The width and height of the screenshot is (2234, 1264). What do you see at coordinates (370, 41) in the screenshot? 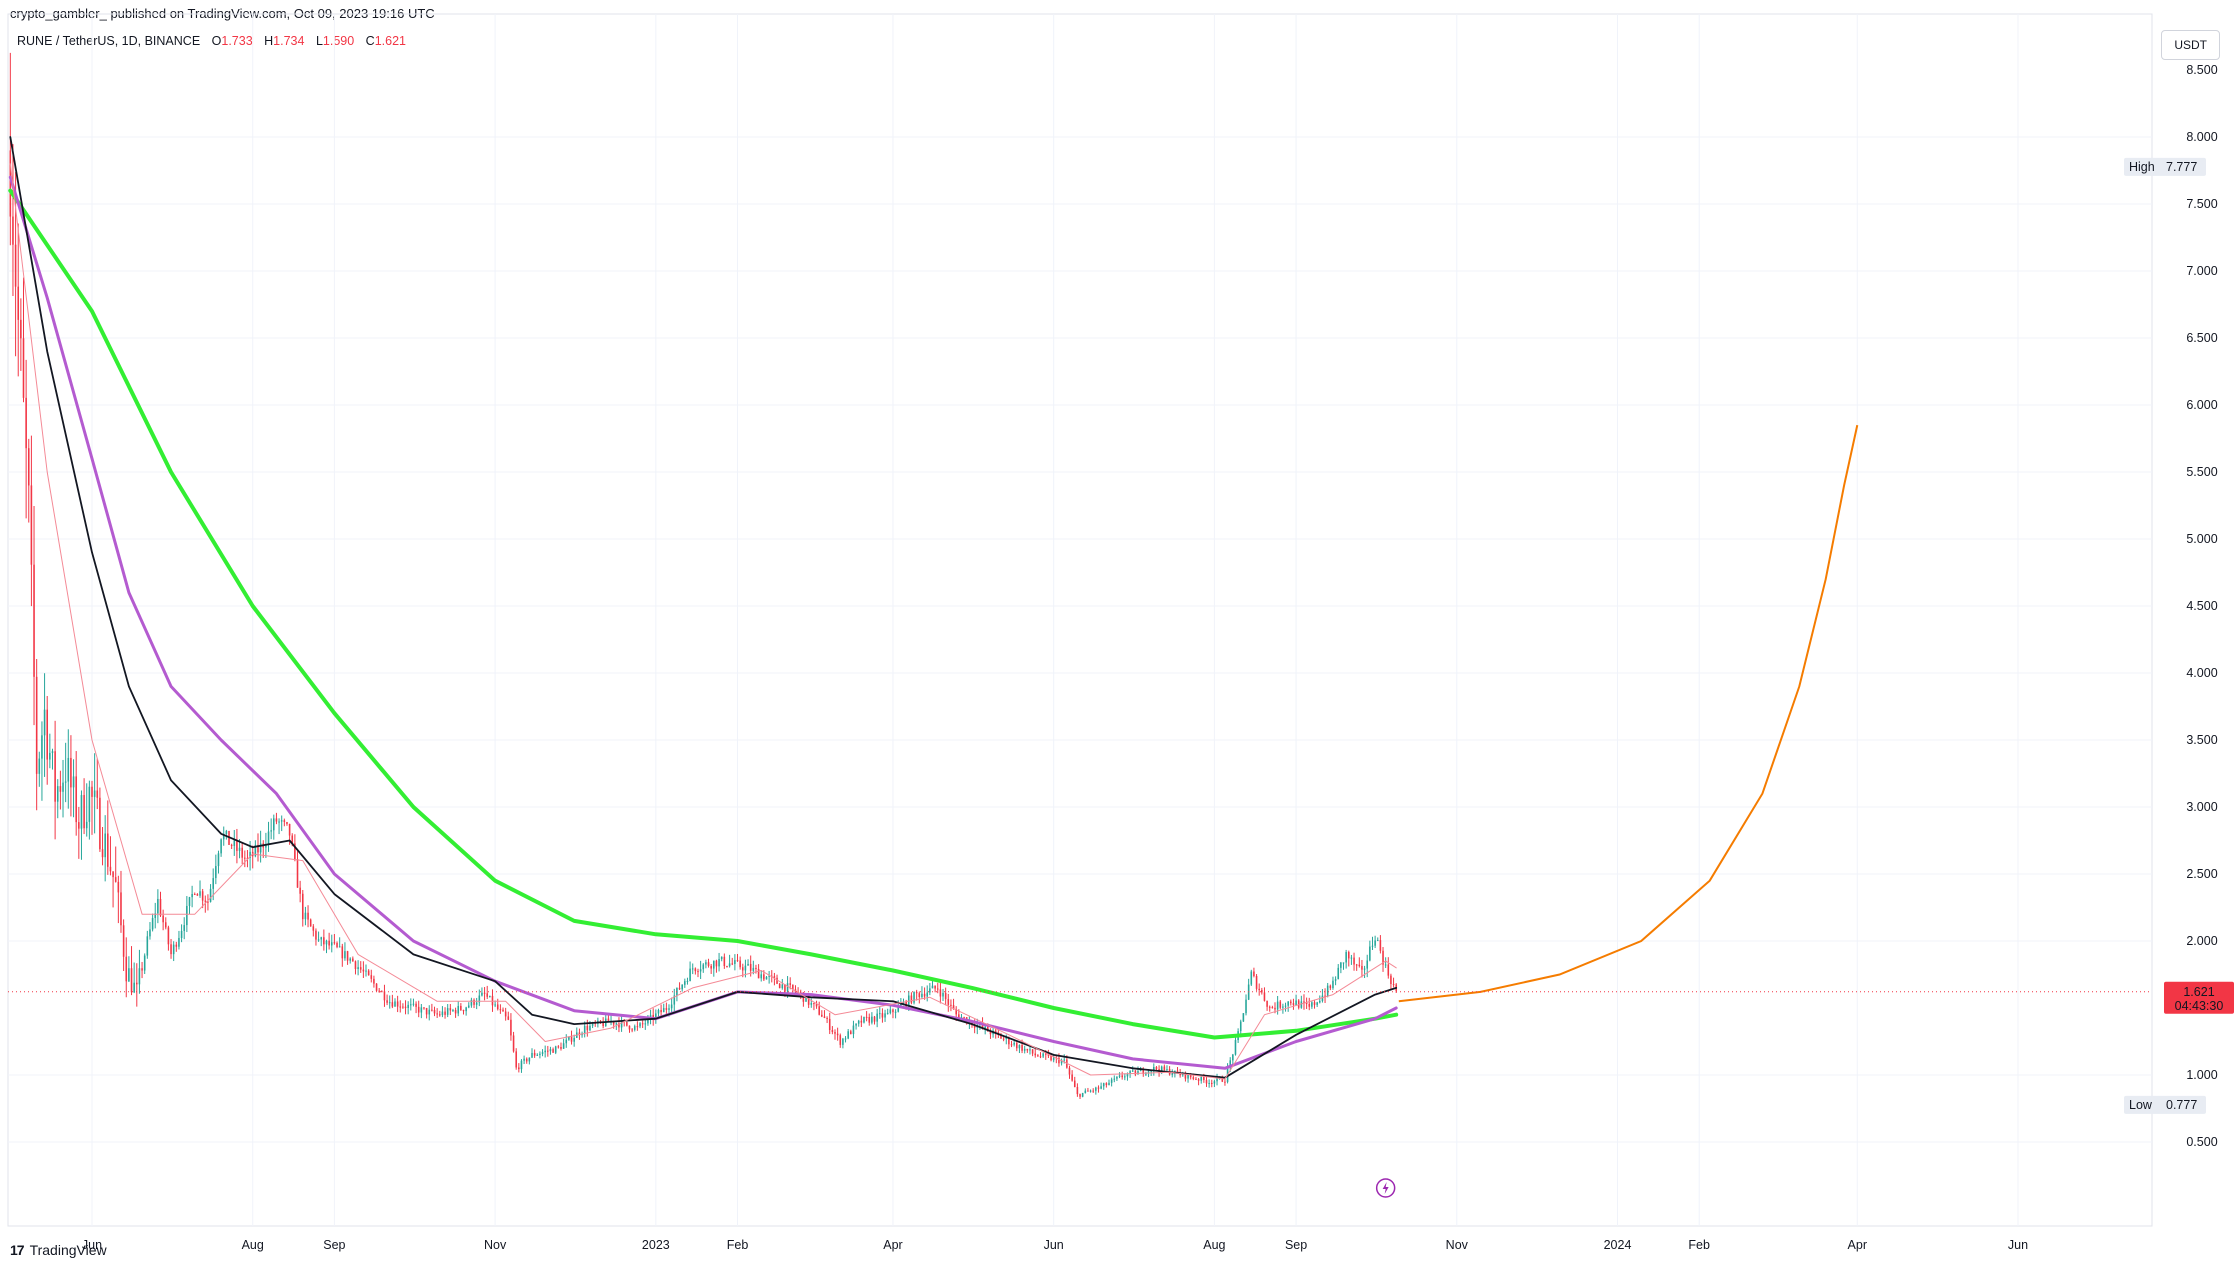
I see `ohlc-close-label: C` at bounding box center [370, 41].